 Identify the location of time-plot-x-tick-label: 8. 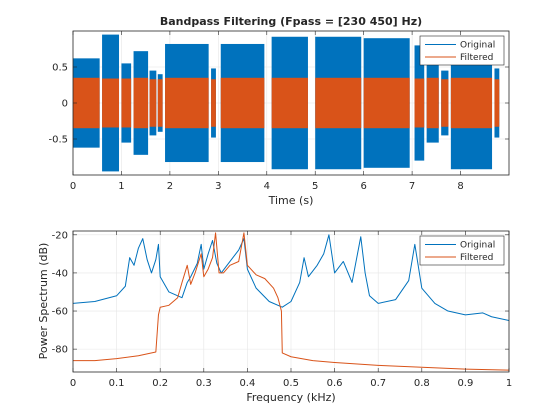
(460, 186).